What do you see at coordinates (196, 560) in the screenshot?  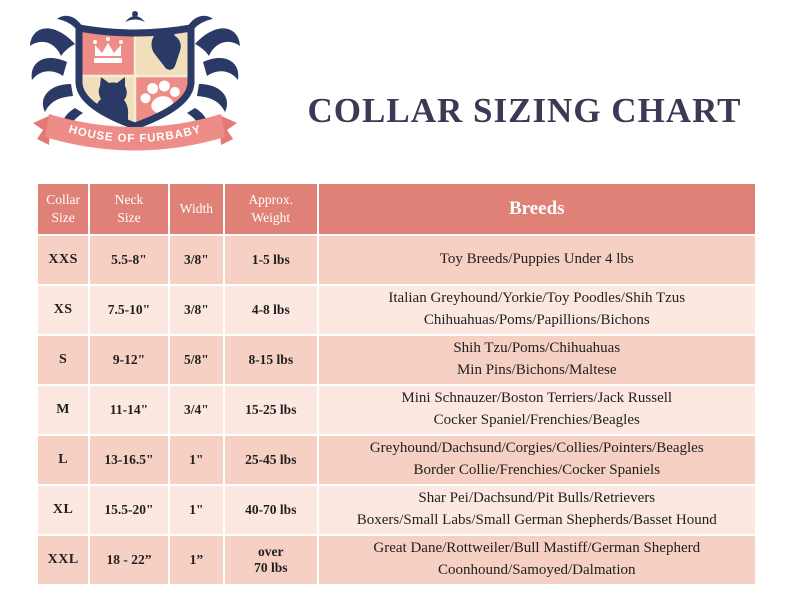 I see `width-cell: 1”` at bounding box center [196, 560].